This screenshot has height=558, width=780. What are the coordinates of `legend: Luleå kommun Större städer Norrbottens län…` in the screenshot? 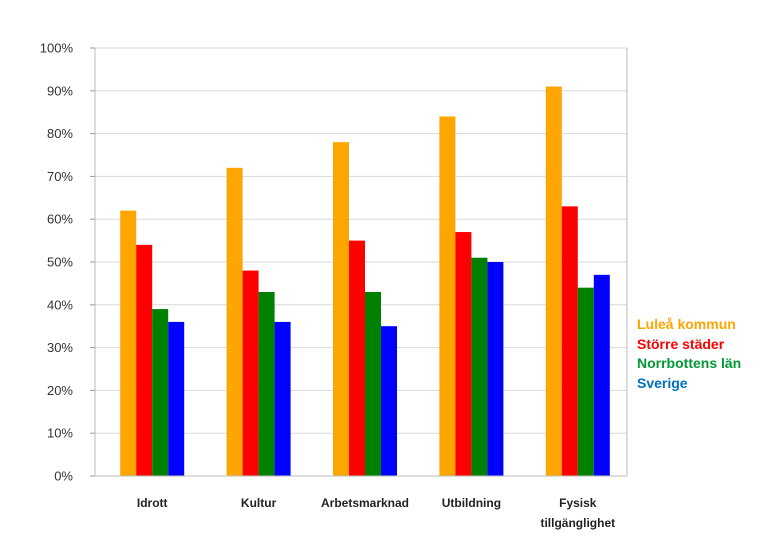 It's located at (689, 354).